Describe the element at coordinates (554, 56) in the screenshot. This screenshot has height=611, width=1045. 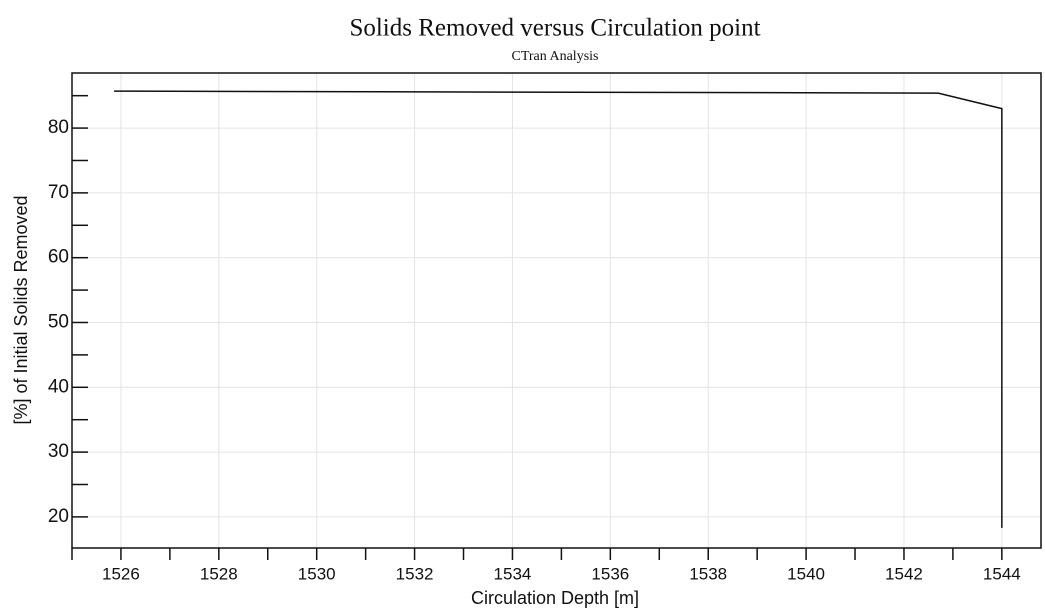
I see `chart-subtitle: CTran Analysis` at that location.